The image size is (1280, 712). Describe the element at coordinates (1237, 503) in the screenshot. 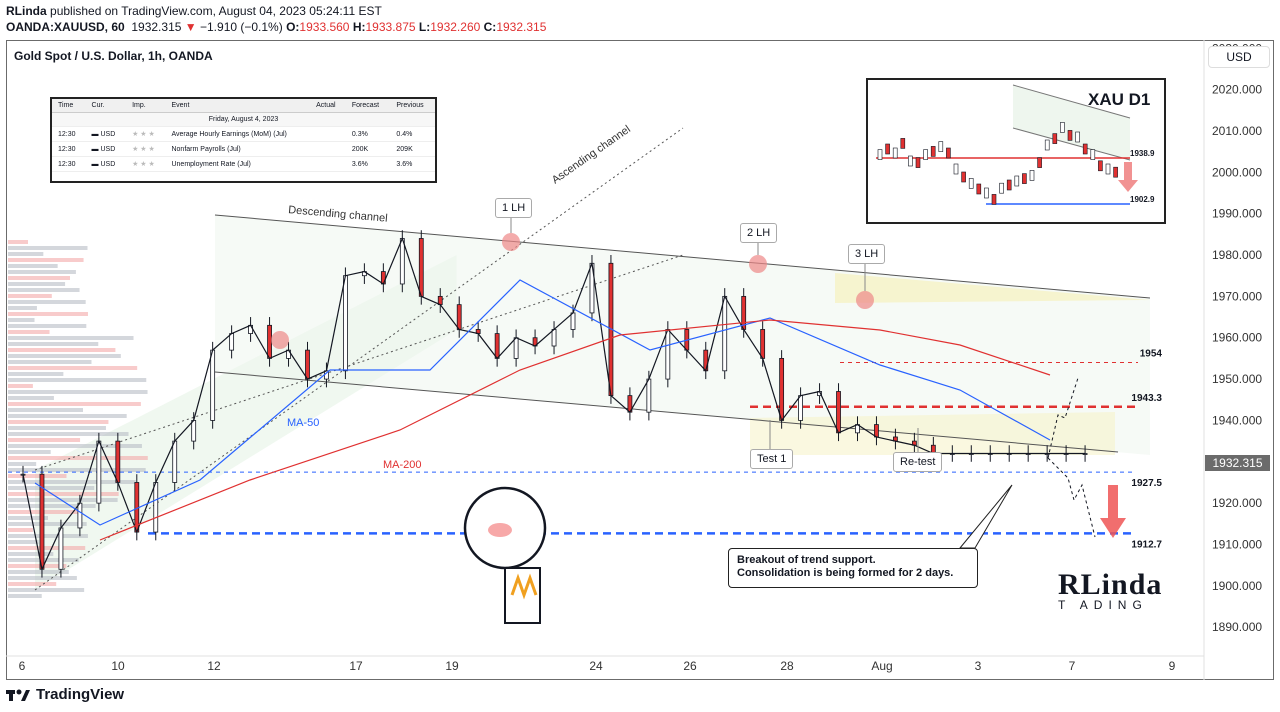

I see `y-tick-label: 1920.000` at that location.